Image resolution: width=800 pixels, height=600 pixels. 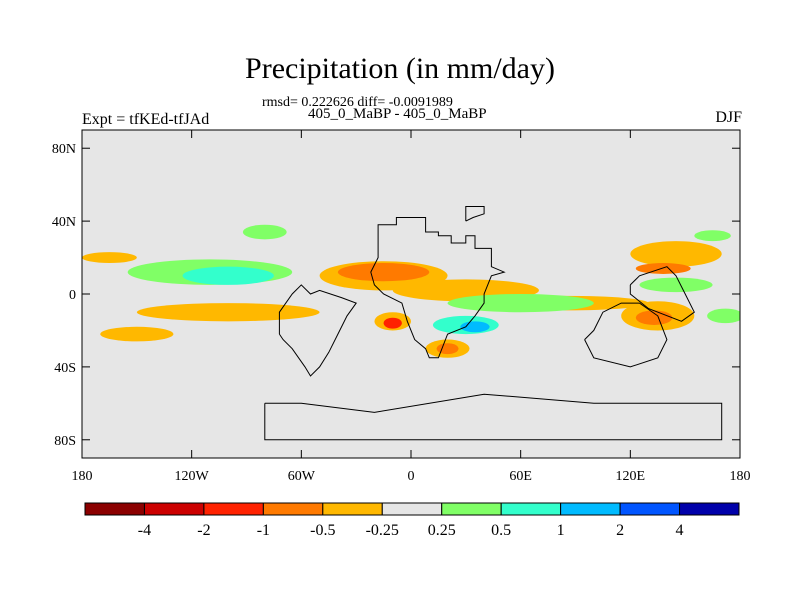 I want to click on y-tick-label-0: 80N, so click(x=64, y=149).